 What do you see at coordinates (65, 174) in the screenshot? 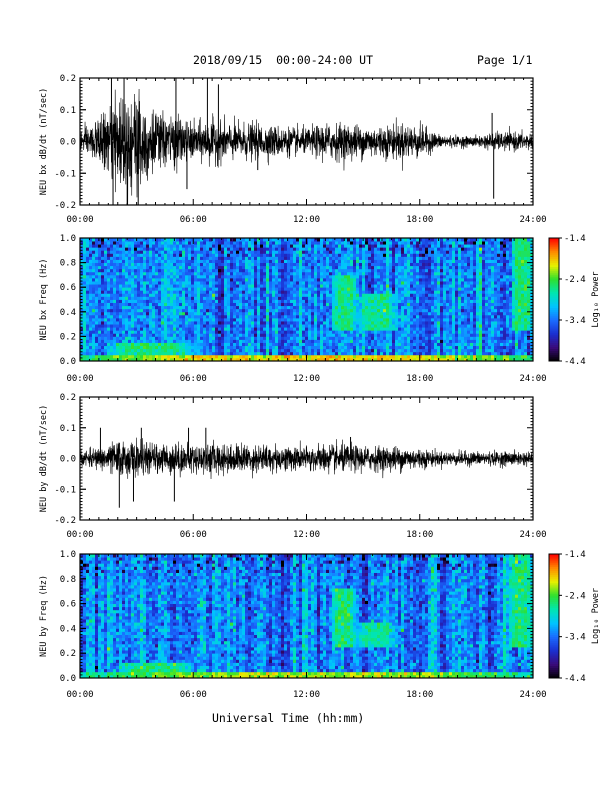
I see `y-tick-label: -0.1` at bounding box center [65, 174].